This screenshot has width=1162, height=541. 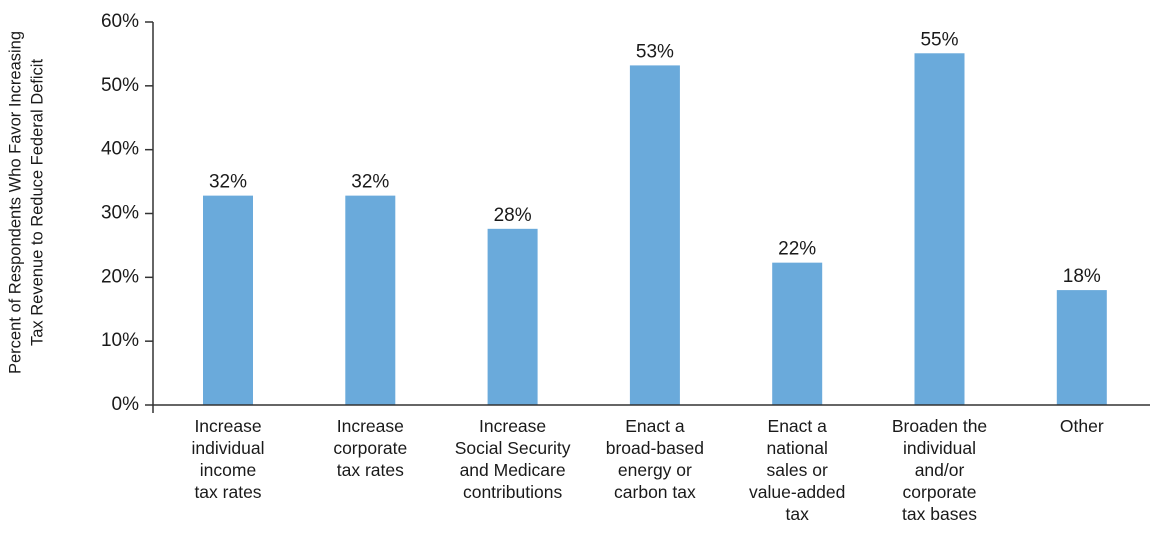 What do you see at coordinates (797, 448) in the screenshot?
I see `x-category-label-line: national` at bounding box center [797, 448].